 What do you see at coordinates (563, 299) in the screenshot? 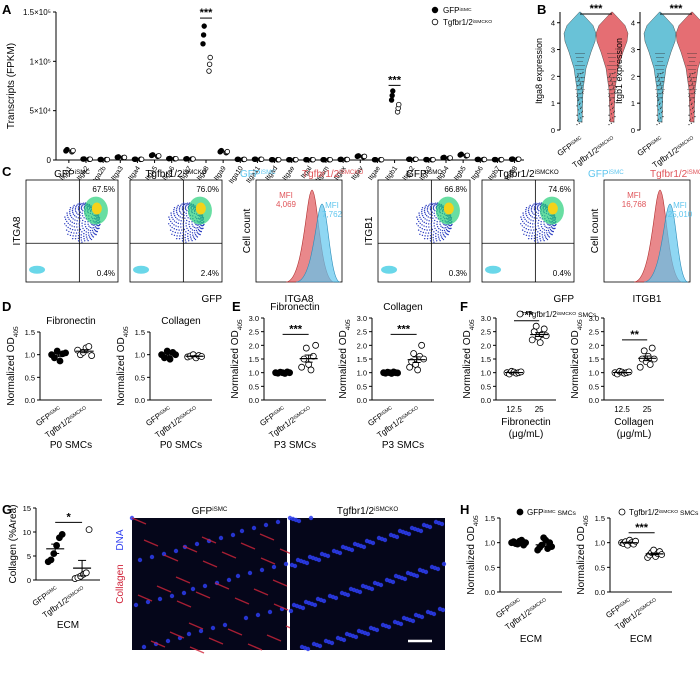
I see `x-axis-label: GFP` at bounding box center [563, 299].